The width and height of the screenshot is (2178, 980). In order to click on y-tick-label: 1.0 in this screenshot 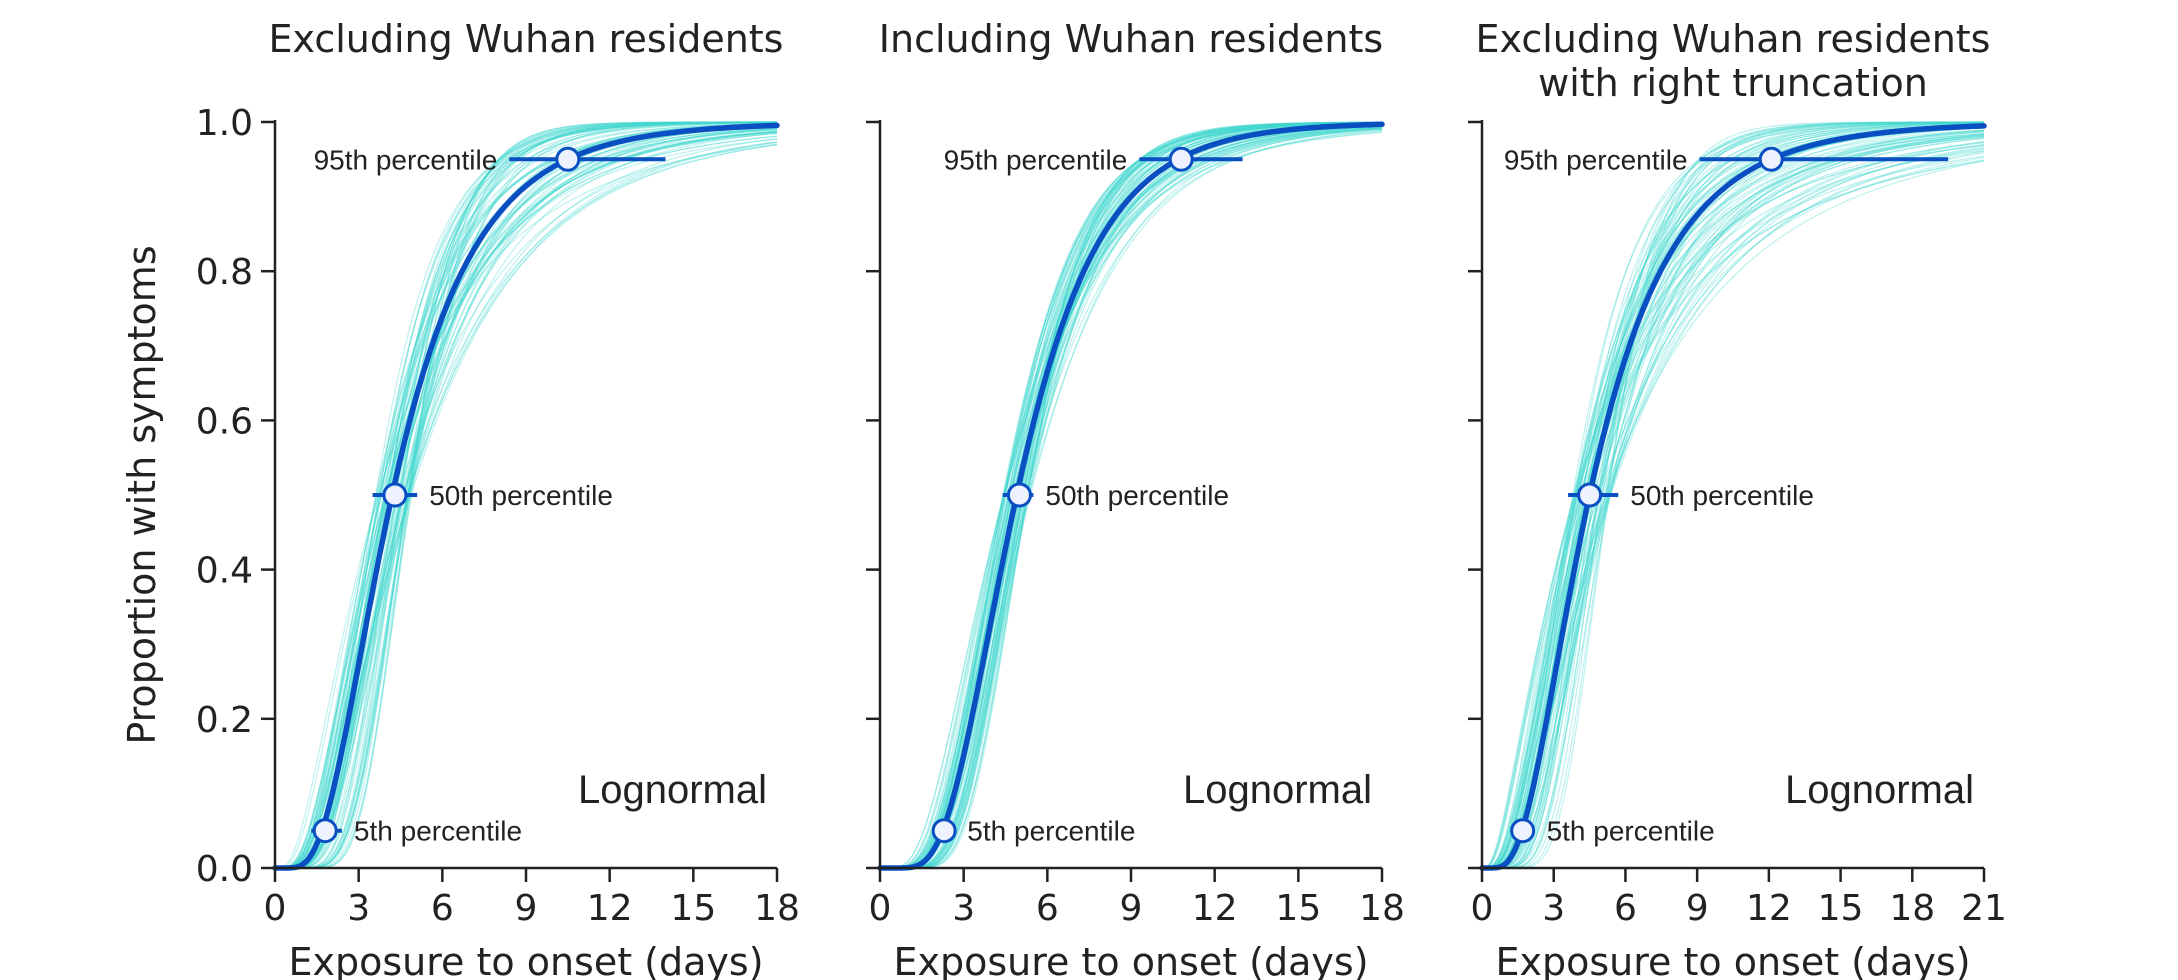, I will do `click(224, 123)`.